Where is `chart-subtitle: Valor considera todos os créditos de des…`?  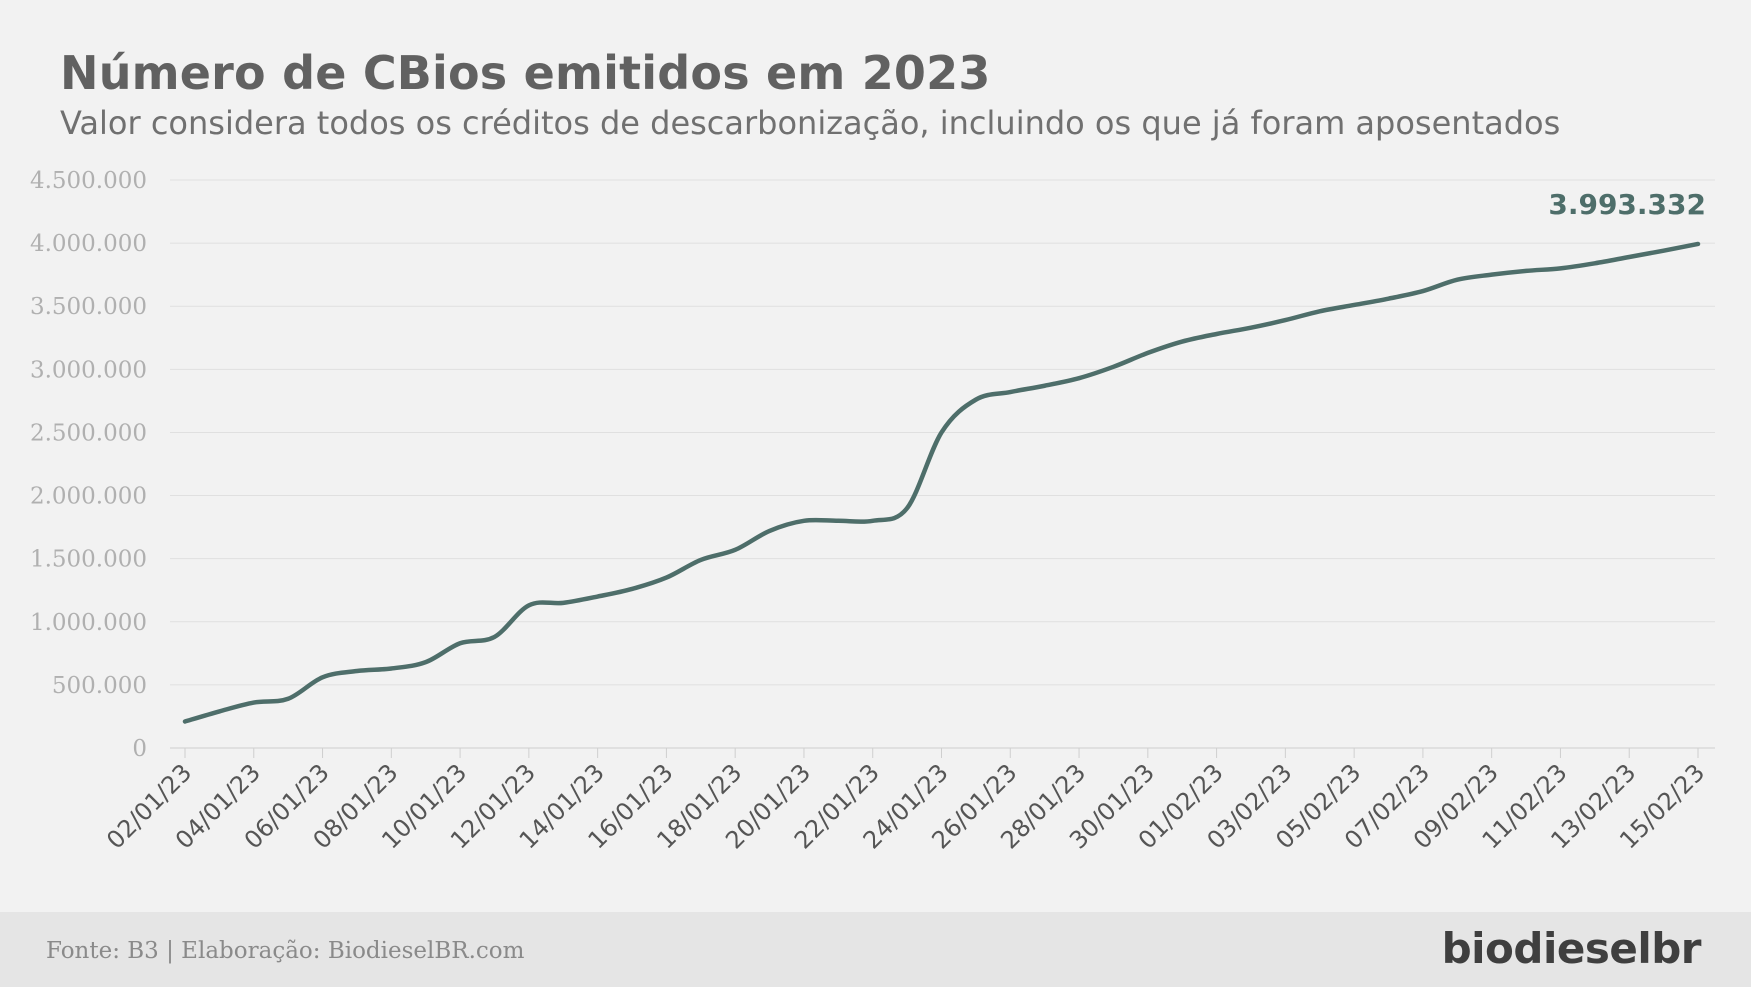 chart-subtitle: Valor considera todos os créditos de des… is located at coordinates (810, 123).